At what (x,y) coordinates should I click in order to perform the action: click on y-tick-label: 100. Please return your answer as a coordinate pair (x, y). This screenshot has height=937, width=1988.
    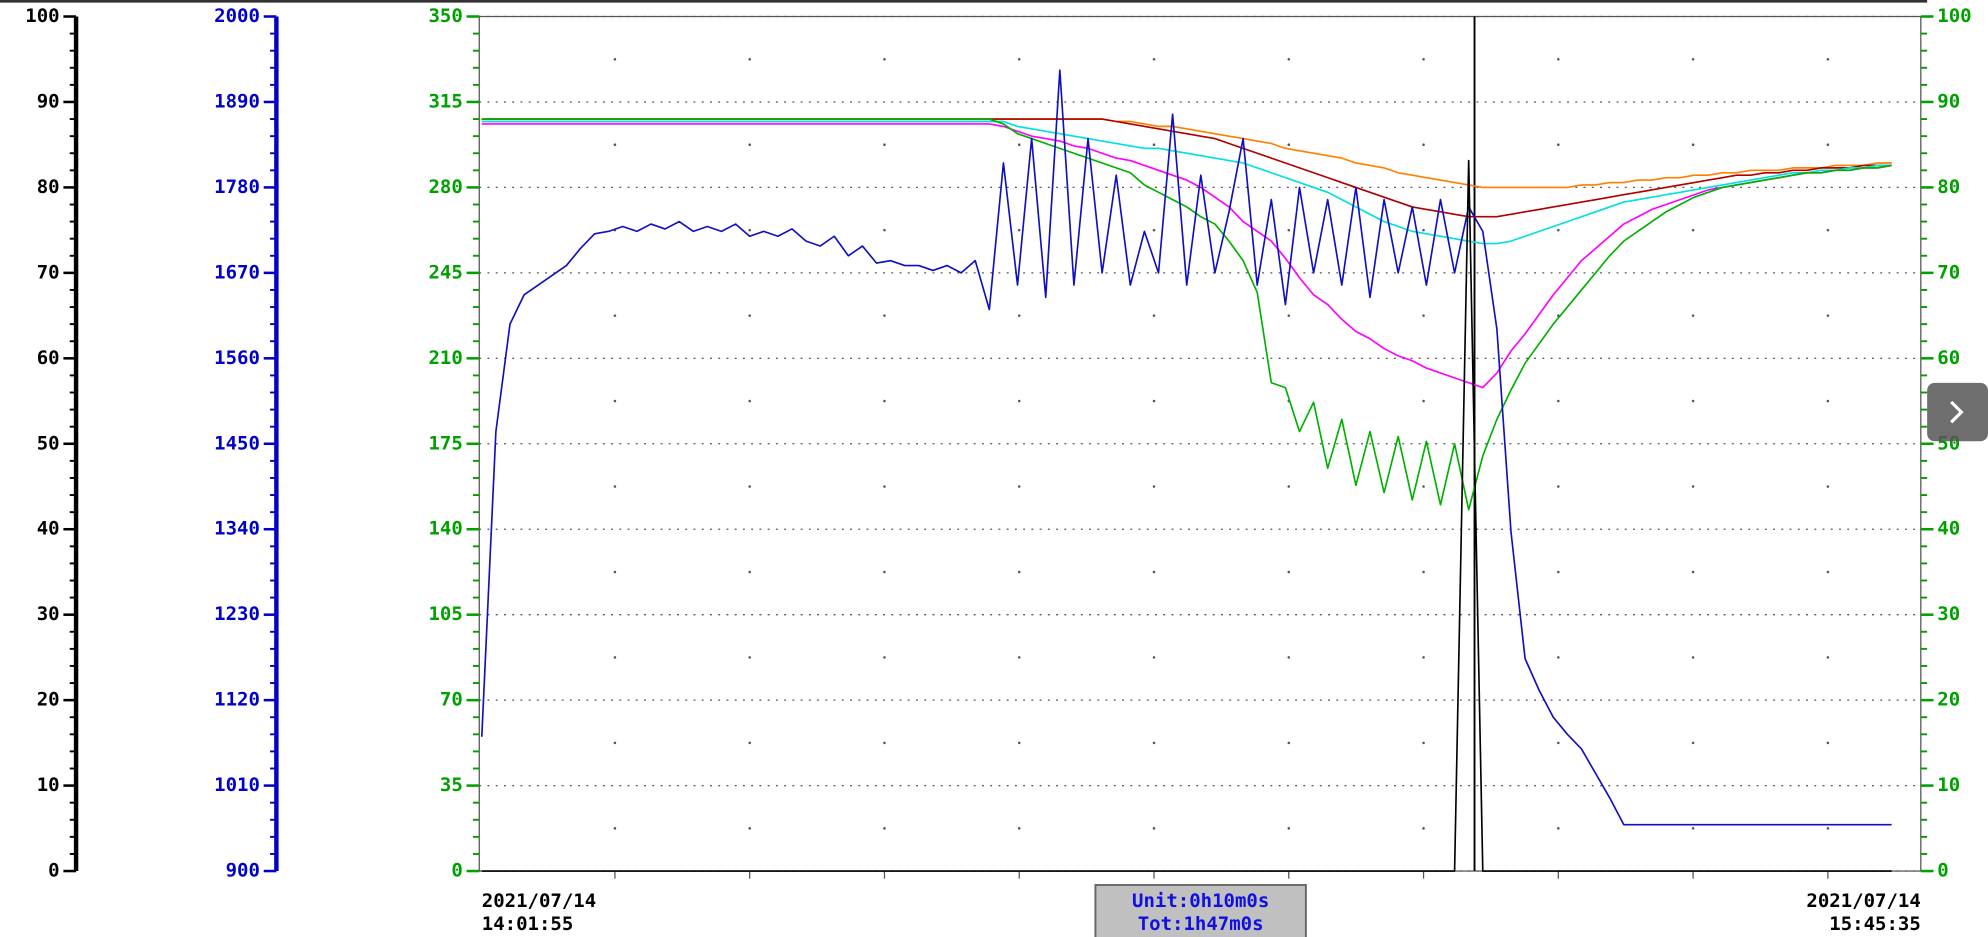
    Looking at the image, I should click on (42, 16).